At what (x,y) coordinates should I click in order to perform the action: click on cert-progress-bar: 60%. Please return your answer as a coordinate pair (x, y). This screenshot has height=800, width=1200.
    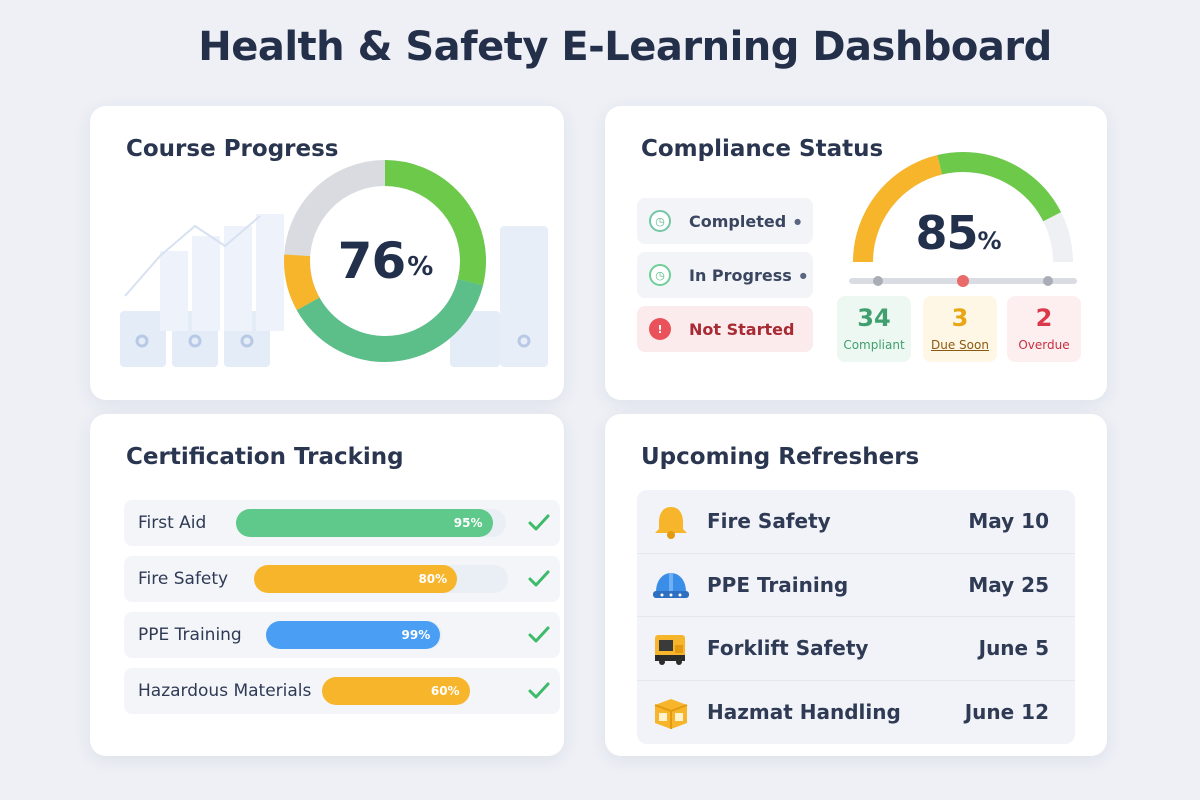
    Looking at the image, I should click on (396, 691).